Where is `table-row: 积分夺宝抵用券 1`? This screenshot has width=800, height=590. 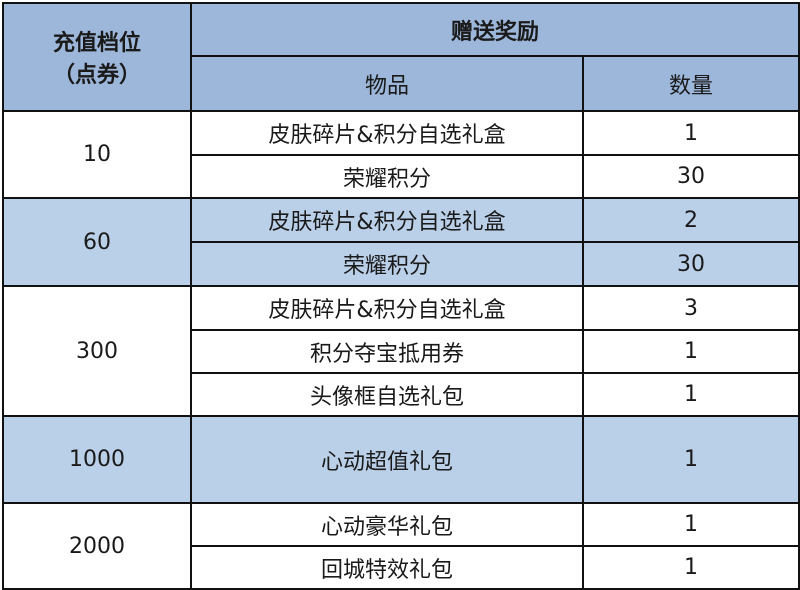
table-row: 积分夺宝抵用券 1 is located at coordinates (401, 351).